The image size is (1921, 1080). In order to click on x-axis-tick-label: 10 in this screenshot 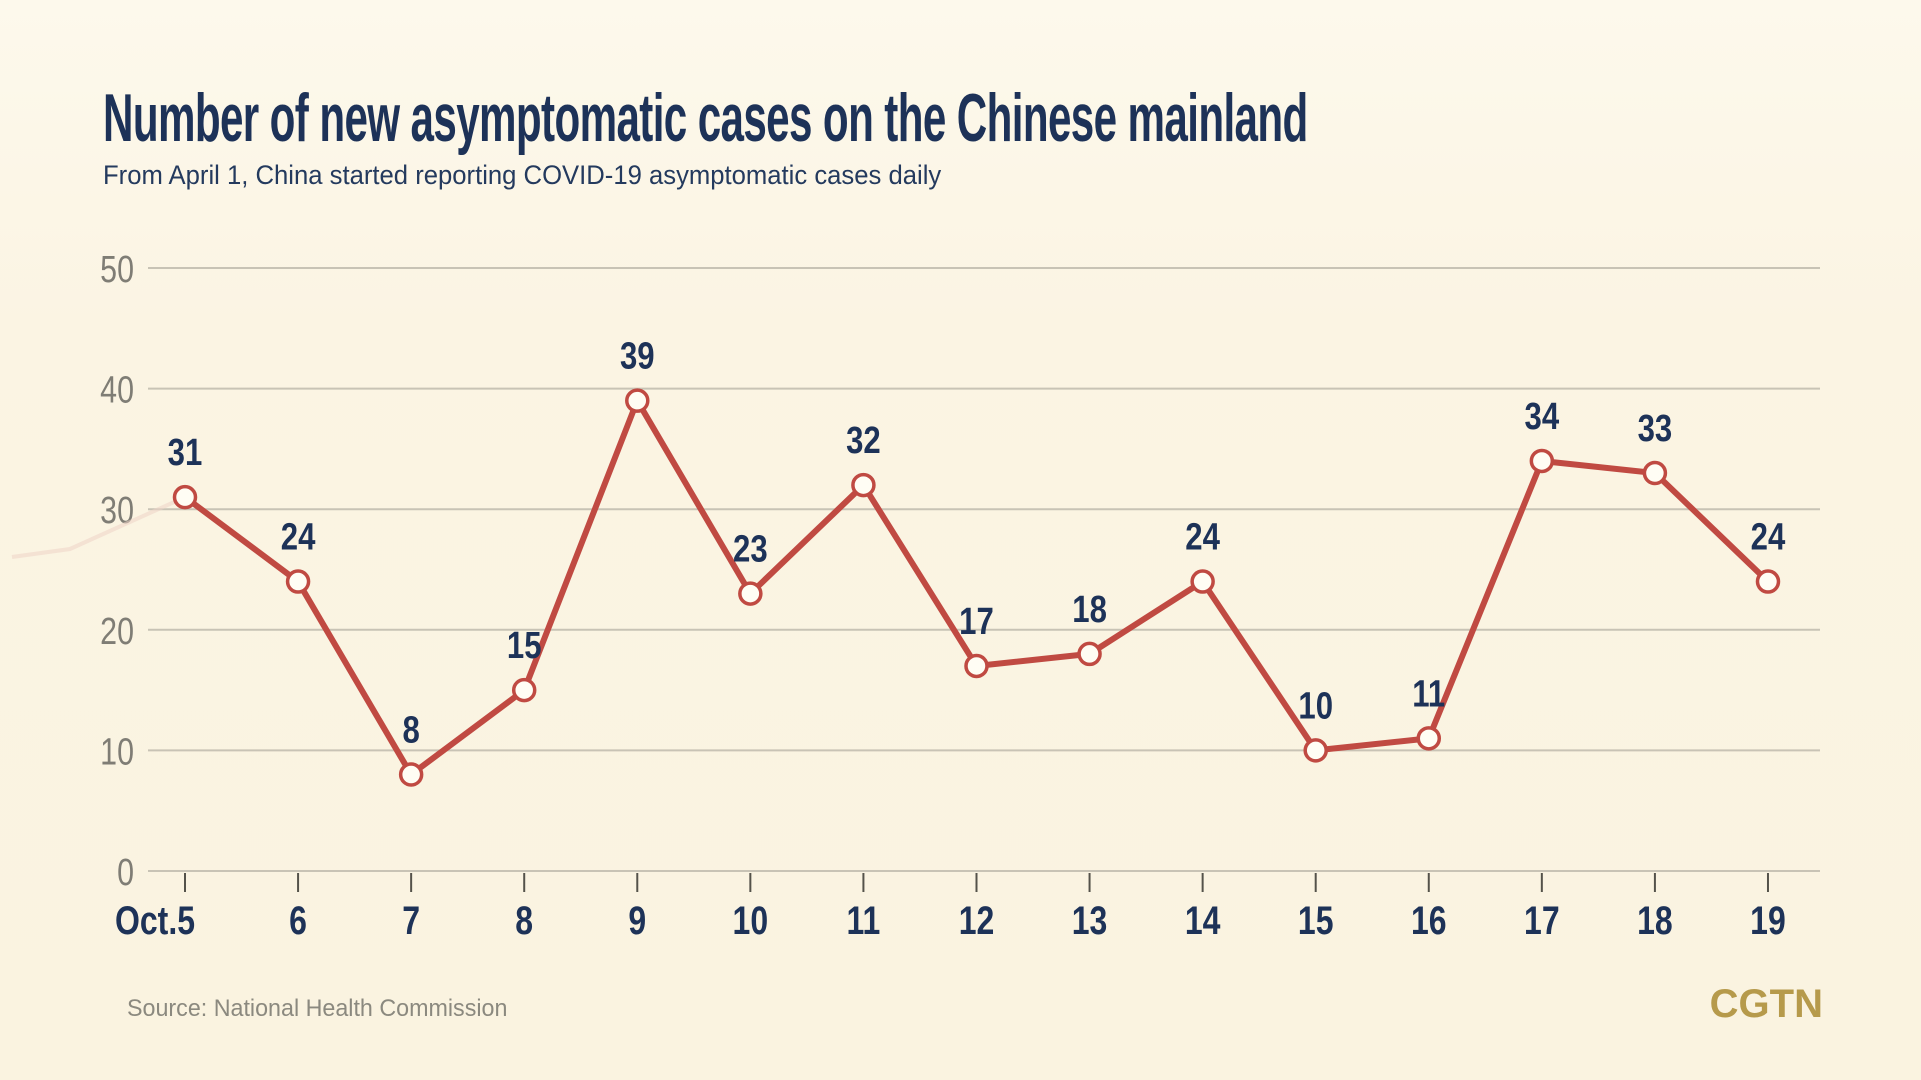, I will do `click(751, 920)`.